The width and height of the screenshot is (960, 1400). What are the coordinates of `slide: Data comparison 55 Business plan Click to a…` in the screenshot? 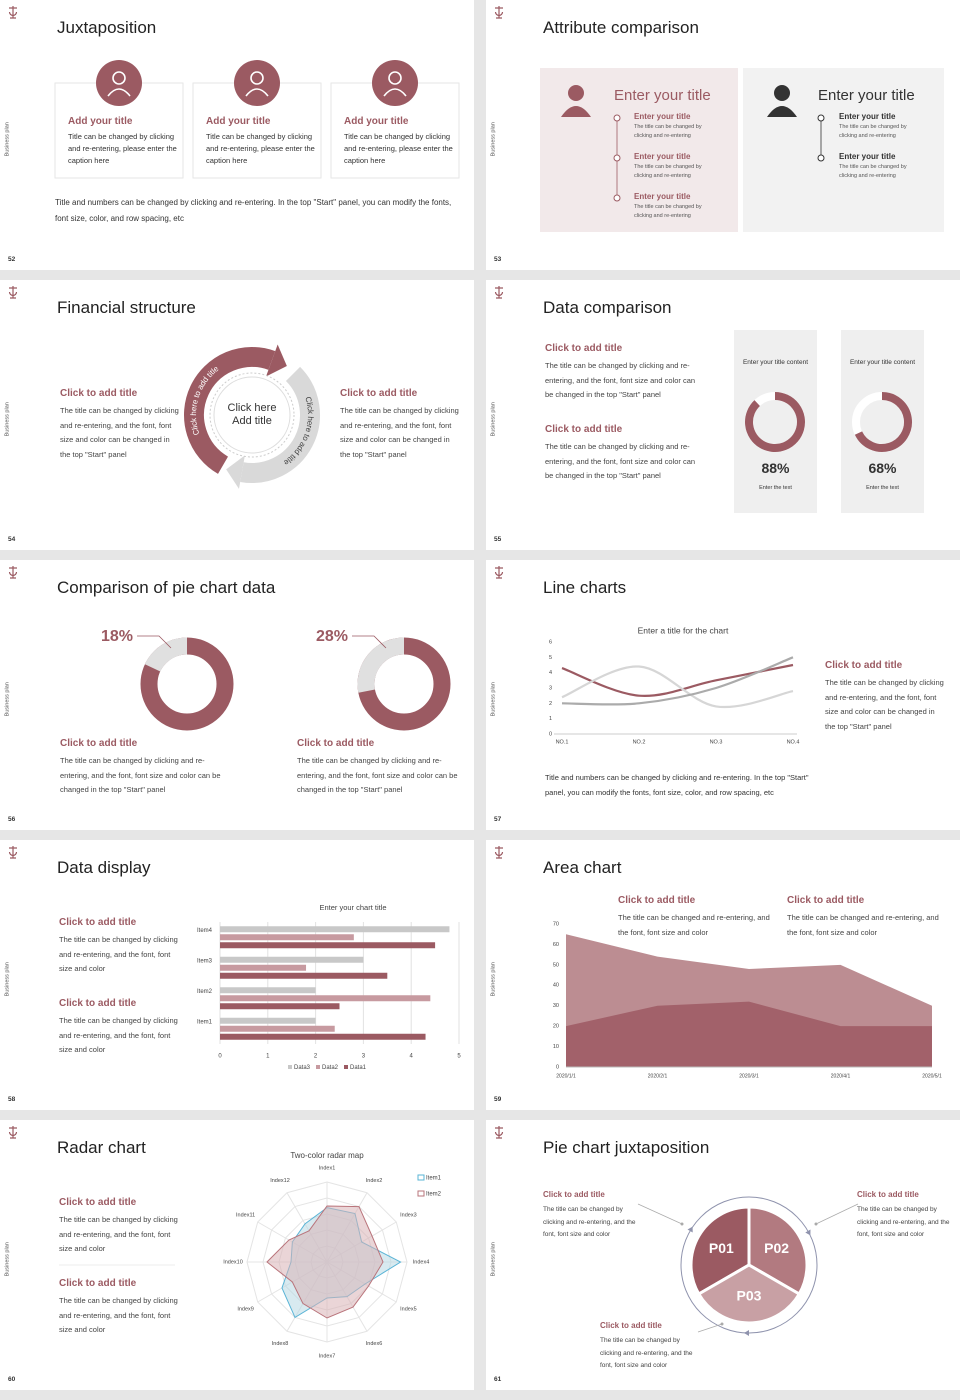 It's located at (723, 415).